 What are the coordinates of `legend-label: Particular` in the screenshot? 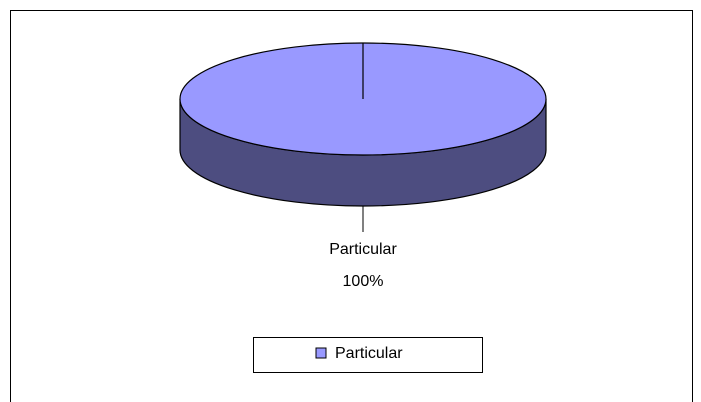 It's located at (369, 353).